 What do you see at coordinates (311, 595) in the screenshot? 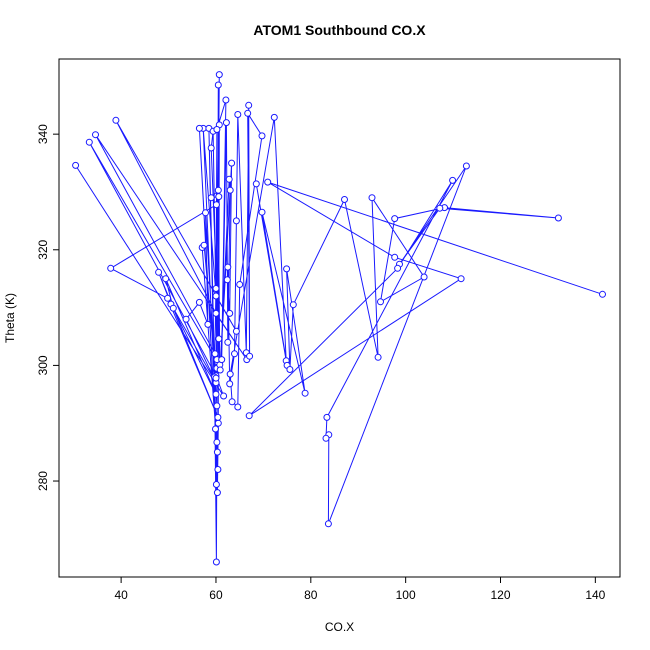
I see `x-tick-label: 80` at bounding box center [311, 595].